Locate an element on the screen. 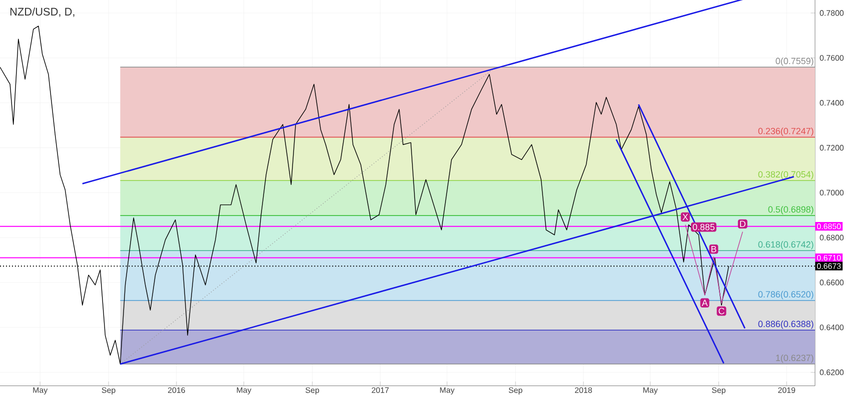  ref-line-label: 0.786(0.6520) is located at coordinates (786, 295).